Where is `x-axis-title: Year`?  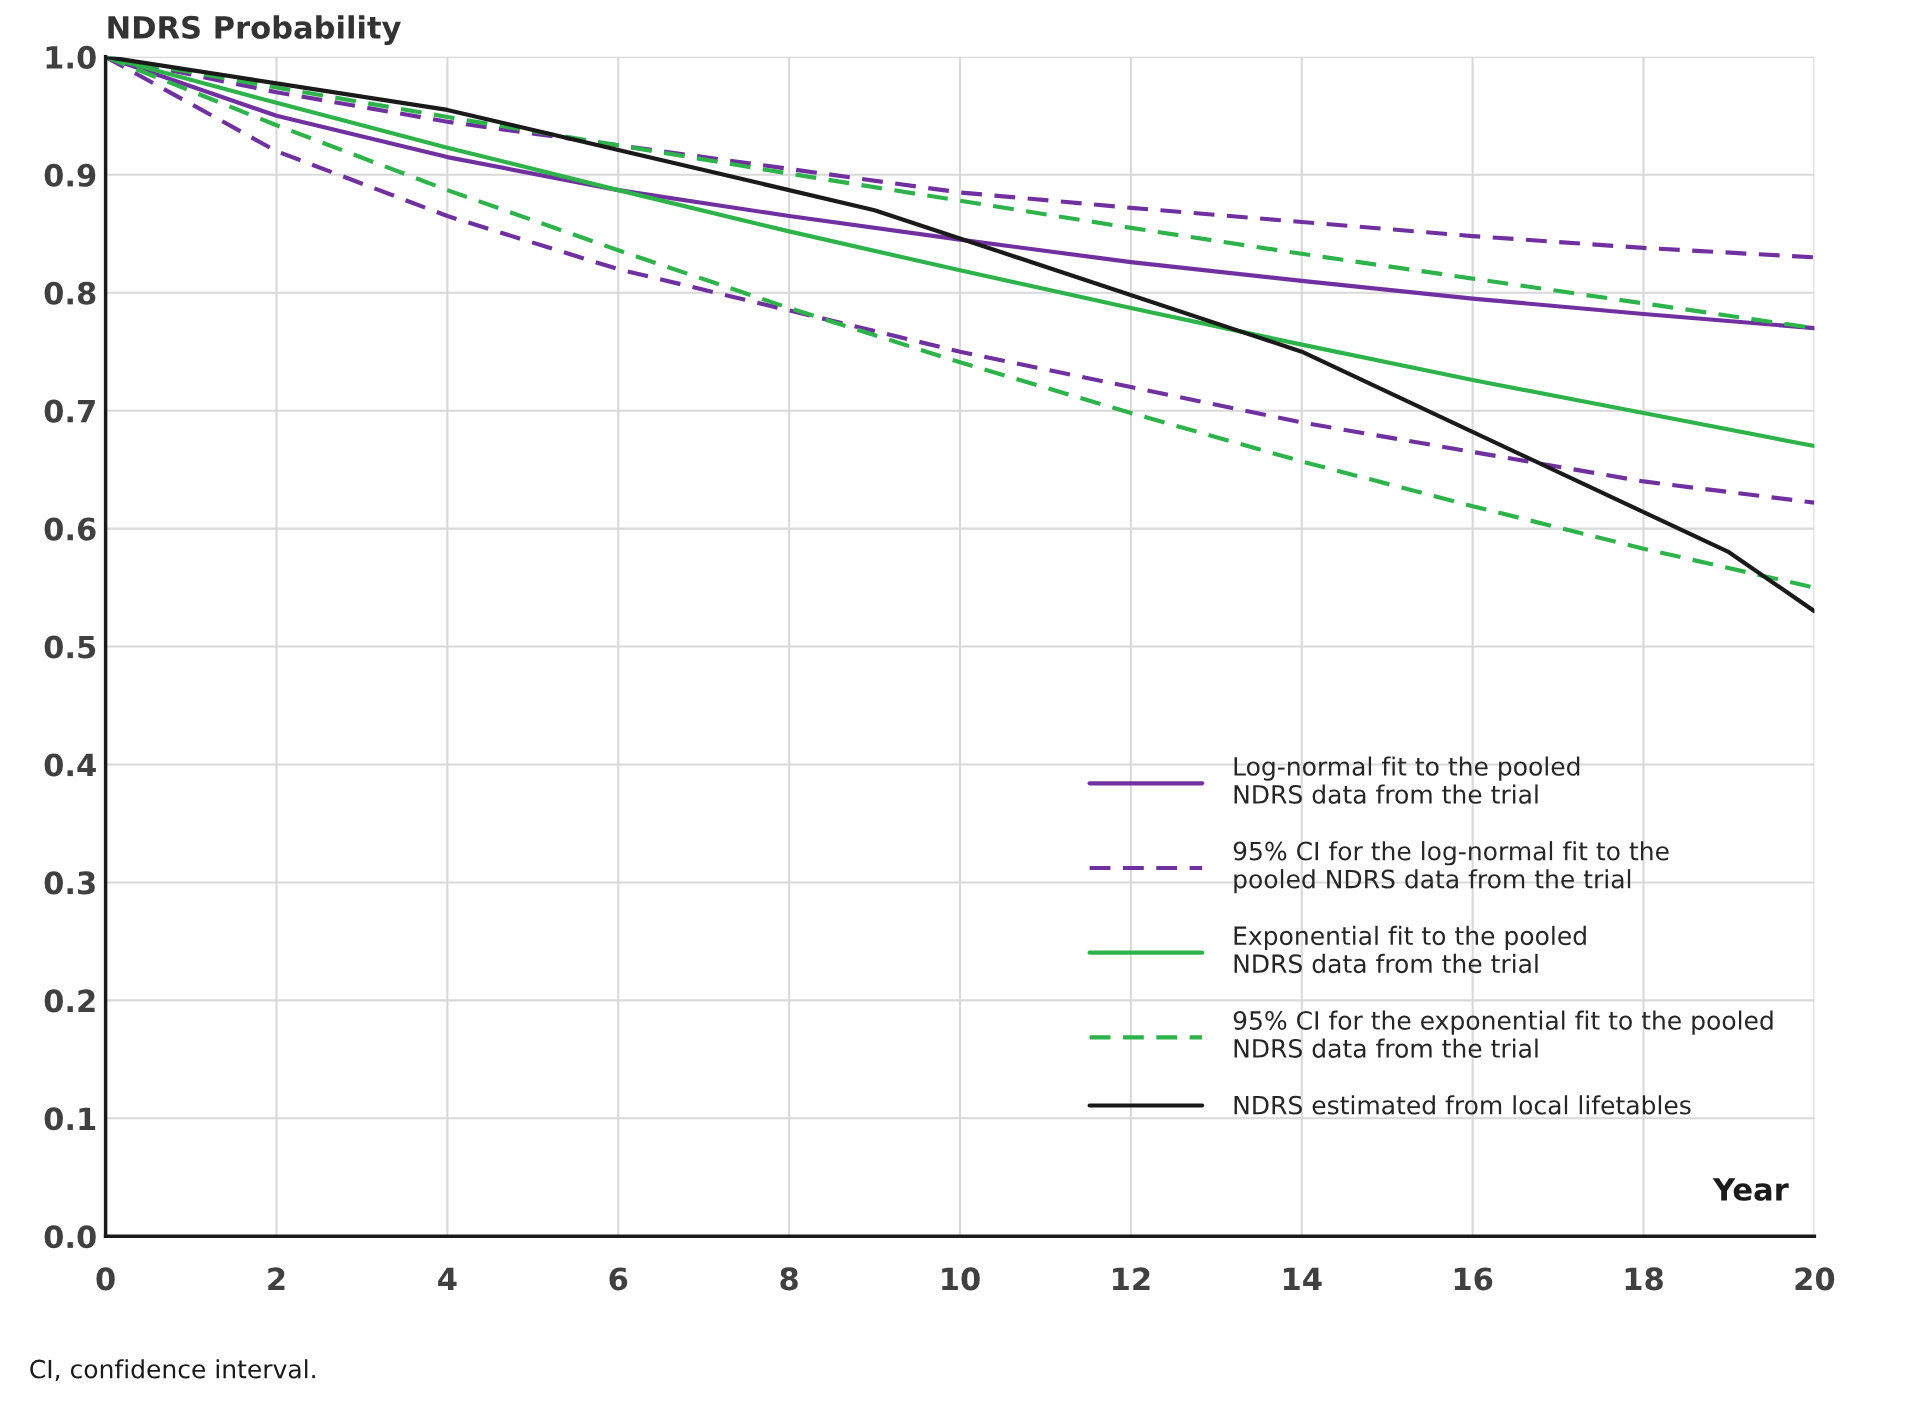
x-axis-title: Year is located at coordinates (1750, 1189).